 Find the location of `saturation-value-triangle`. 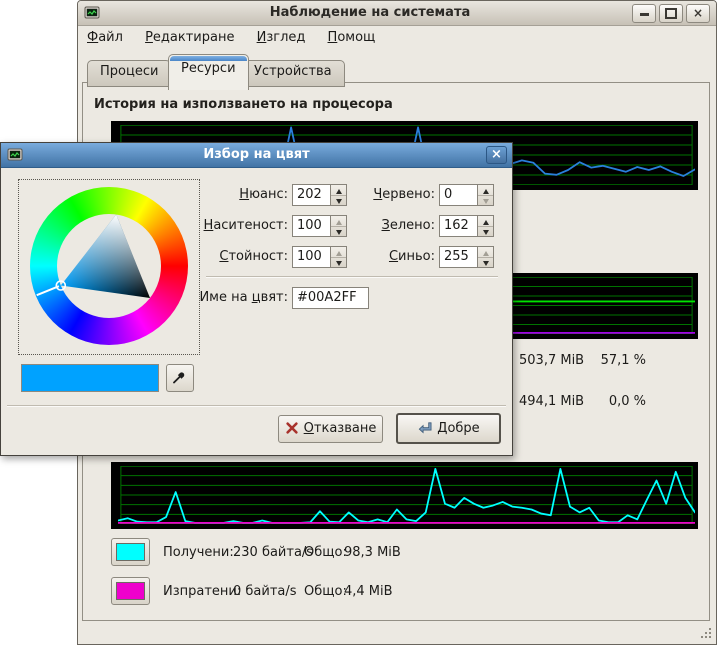

saturation-value-triangle is located at coordinates (109, 267).